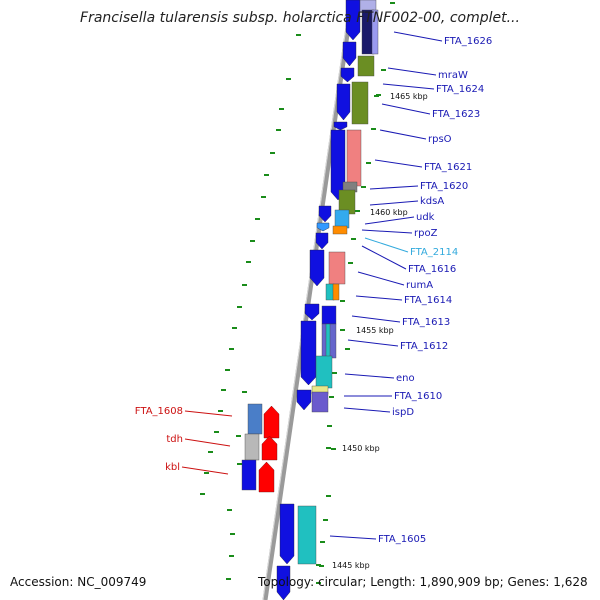 The width and height of the screenshot is (600, 600). I want to click on gene-label: FTA_1608, so click(159, 411).